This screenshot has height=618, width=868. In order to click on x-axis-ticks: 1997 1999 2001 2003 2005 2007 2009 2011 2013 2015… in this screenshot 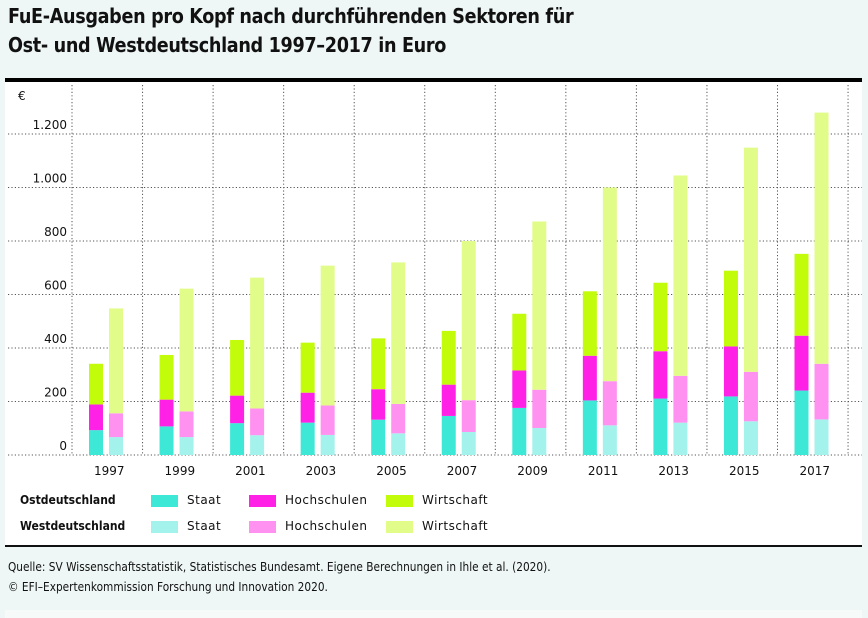, I will do `click(462, 471)`.